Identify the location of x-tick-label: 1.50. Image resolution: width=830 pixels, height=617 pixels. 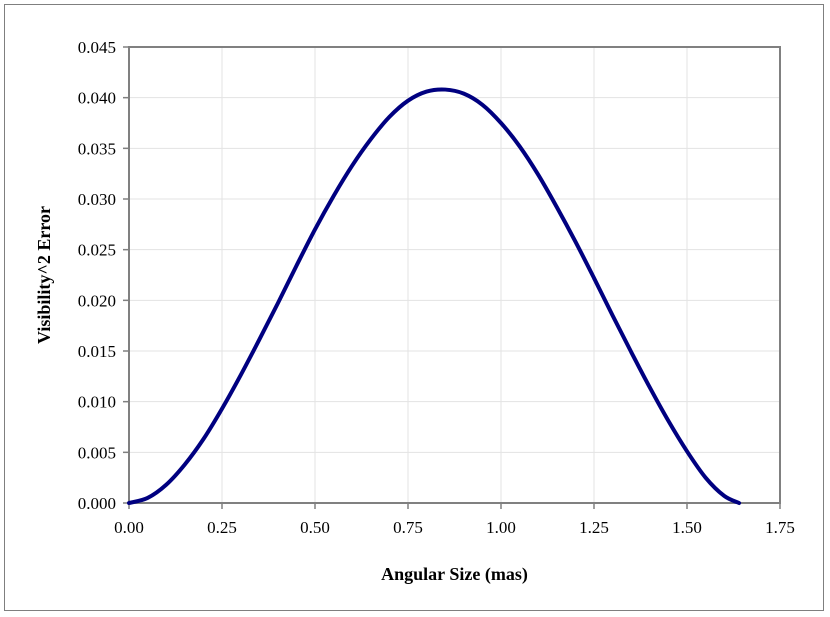
(687, 527).